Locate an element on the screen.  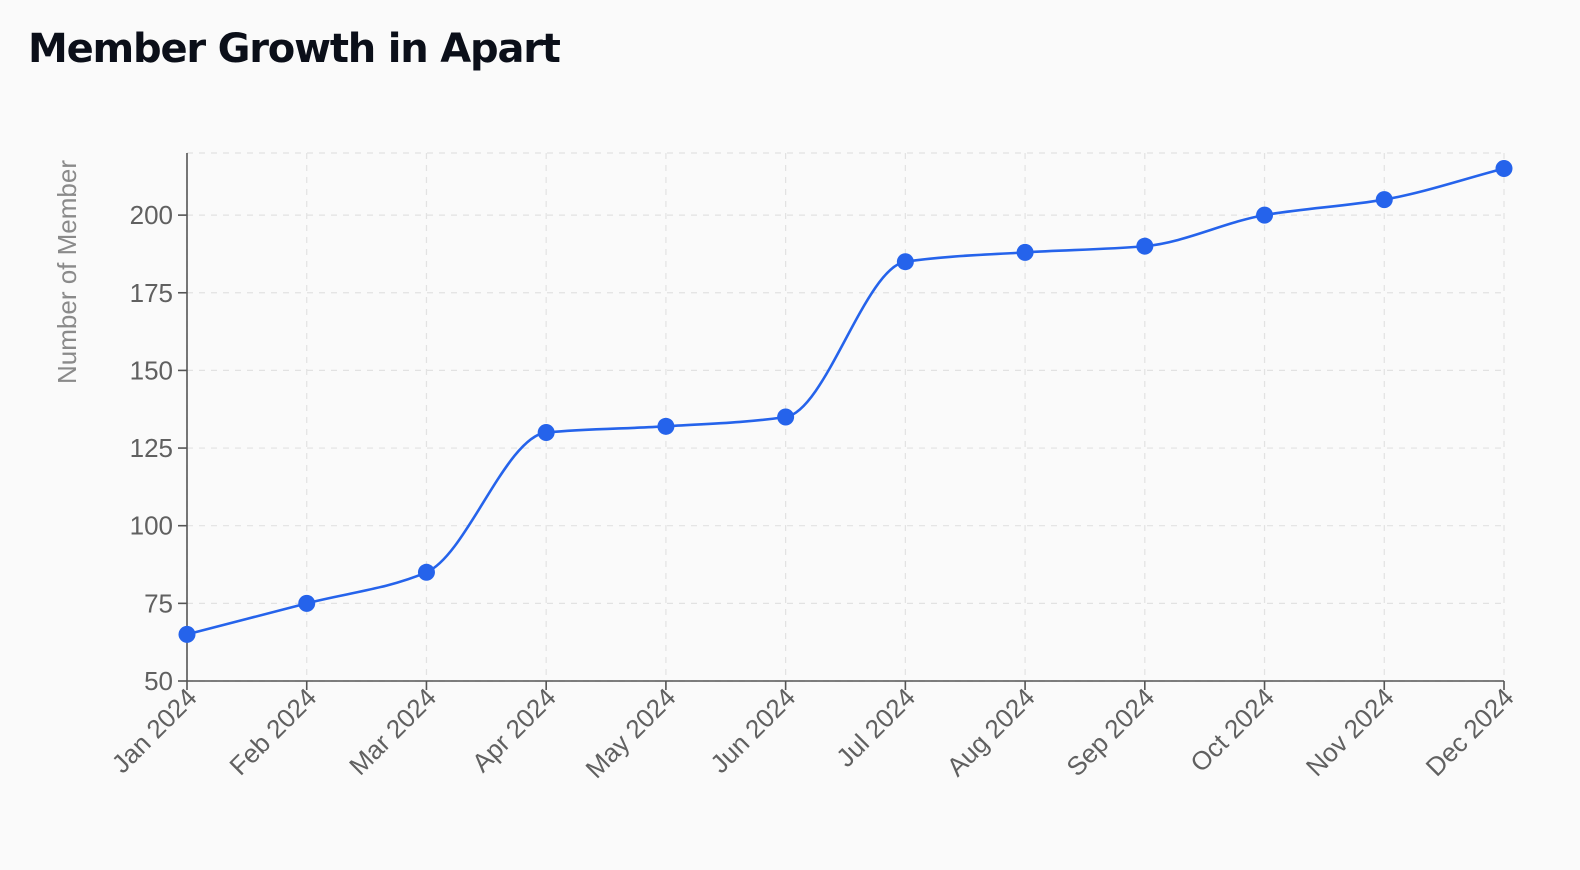
x-tick-label: Mar 2024 is located at coordinates (392, 731).